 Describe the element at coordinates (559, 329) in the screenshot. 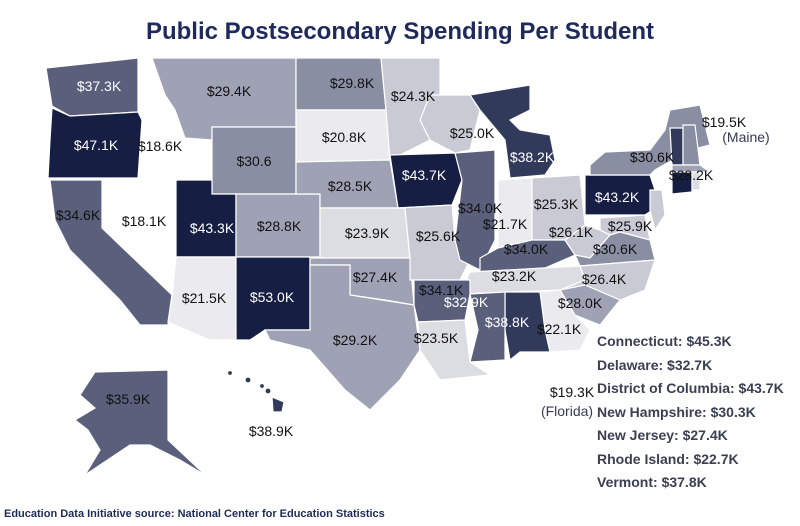

I see `label-georgia: $22.1K` at that location.